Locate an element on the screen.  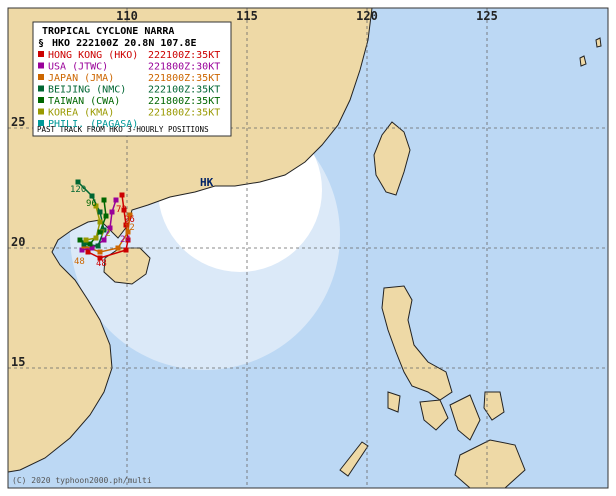
lon-label: 110 is located at coordinates (127, 16).